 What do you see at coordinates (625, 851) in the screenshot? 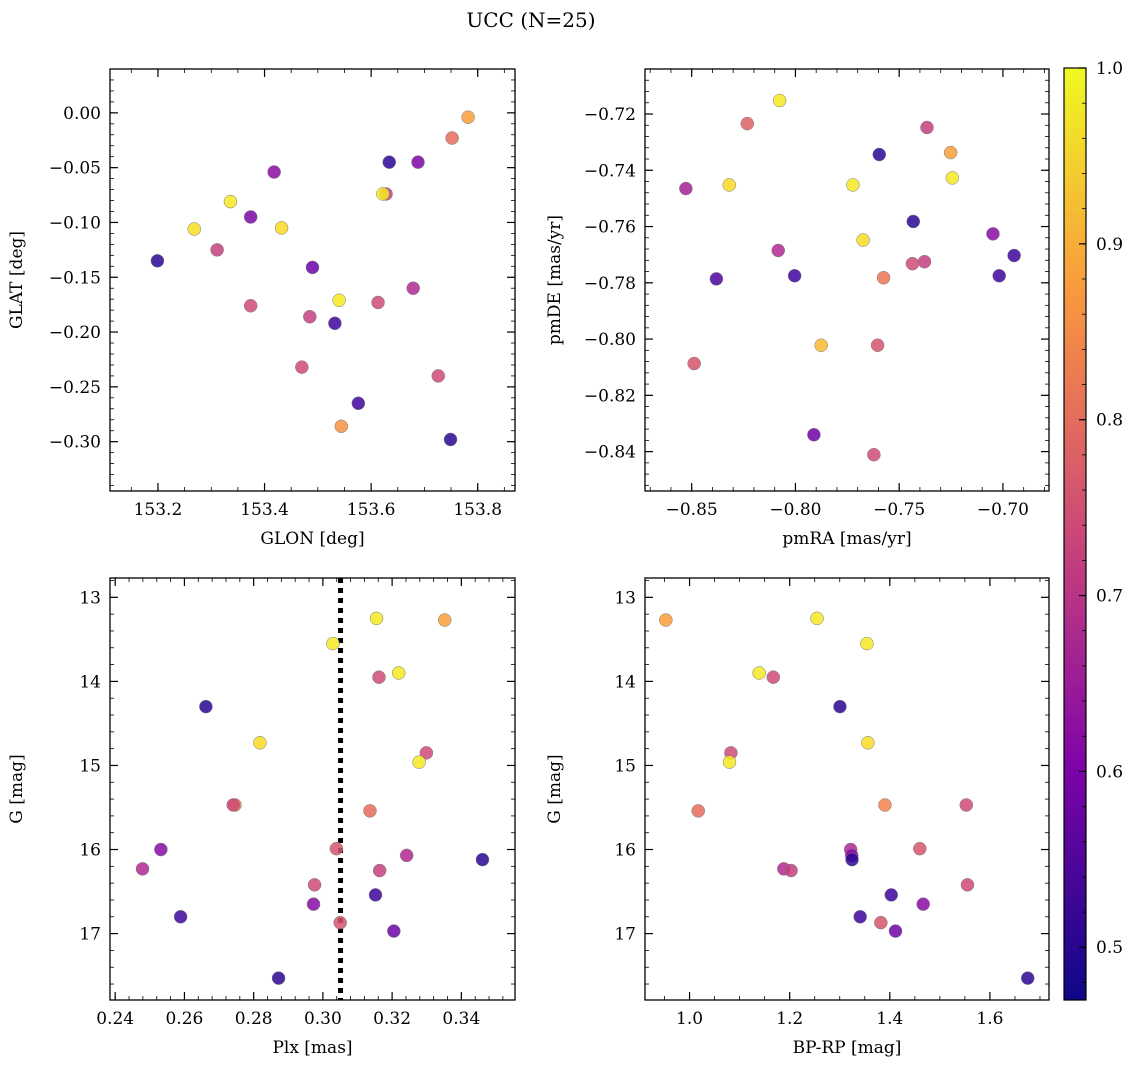
I see `y-tick-label: 16` at bounding box center [625, 851].